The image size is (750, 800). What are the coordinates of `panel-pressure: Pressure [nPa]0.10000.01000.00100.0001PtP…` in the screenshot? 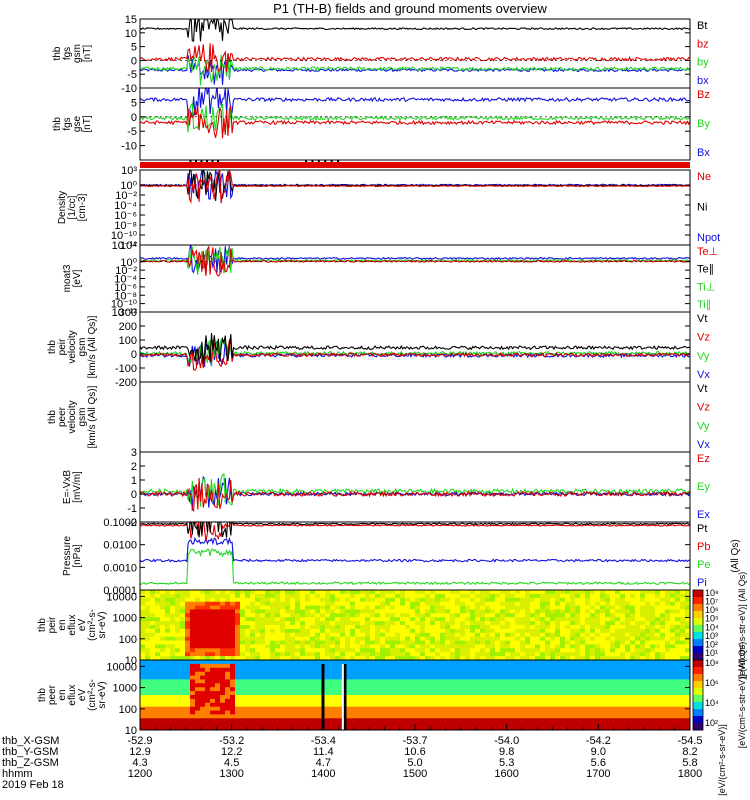 It's located at (401, 557).